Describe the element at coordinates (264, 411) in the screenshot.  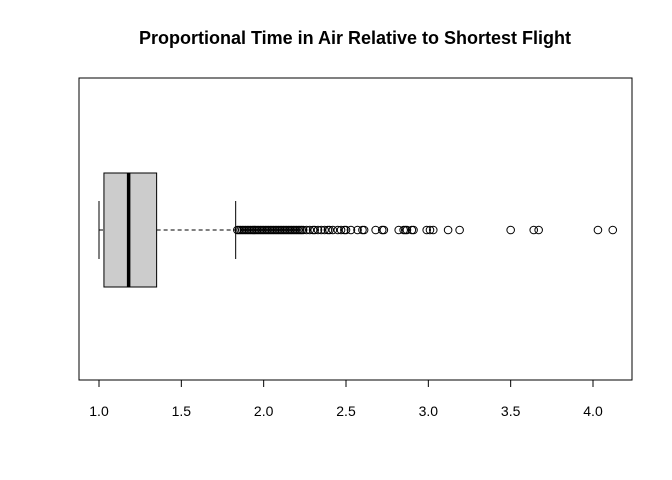
I see `x-tick-label: 2.0` at that location.